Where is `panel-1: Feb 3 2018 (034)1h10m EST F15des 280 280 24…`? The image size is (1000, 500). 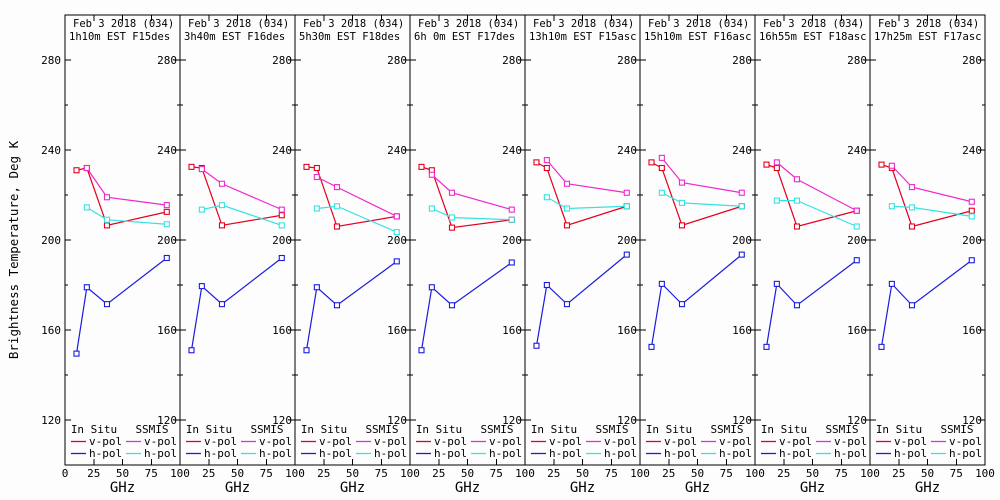
panel-1: Feb 3 2018 (034)1h10m EST F15des 280 280 24… is located at coordinates (115, 255).